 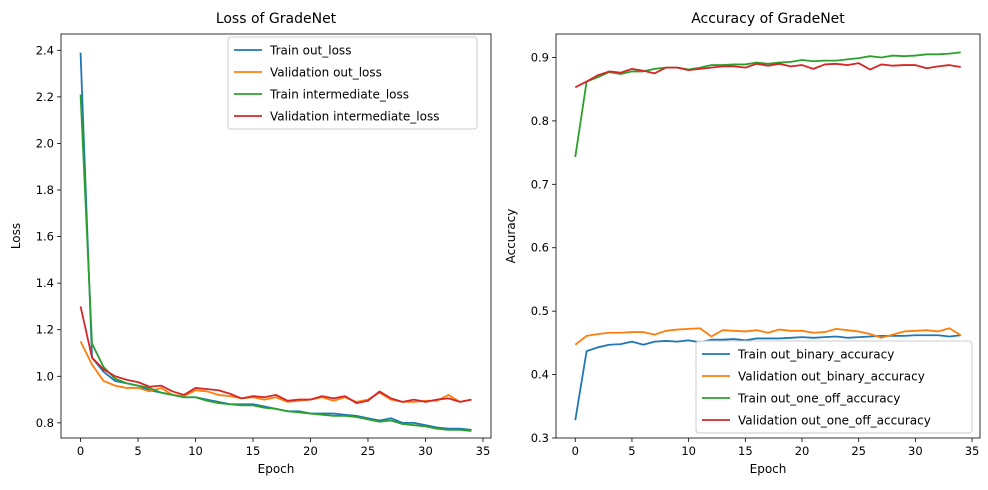 What do you see at coordinates (326, 73) in the screenshot?
I see `legend-label: Validation out_loss` at bounding box center [326, 73].